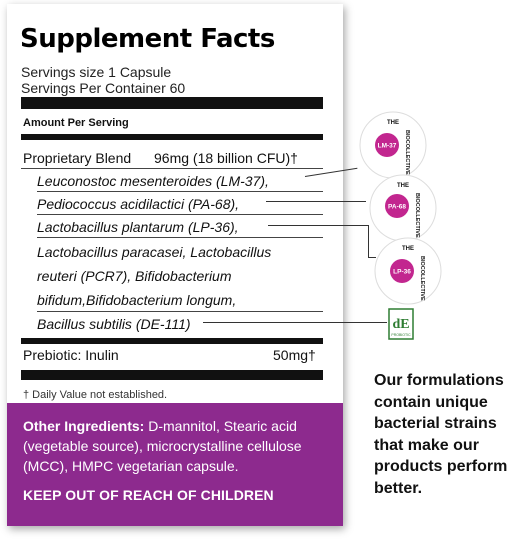  I want to click on strain-line: Leuconostoc mesenteroides (LM-37),, so click(153, 181).